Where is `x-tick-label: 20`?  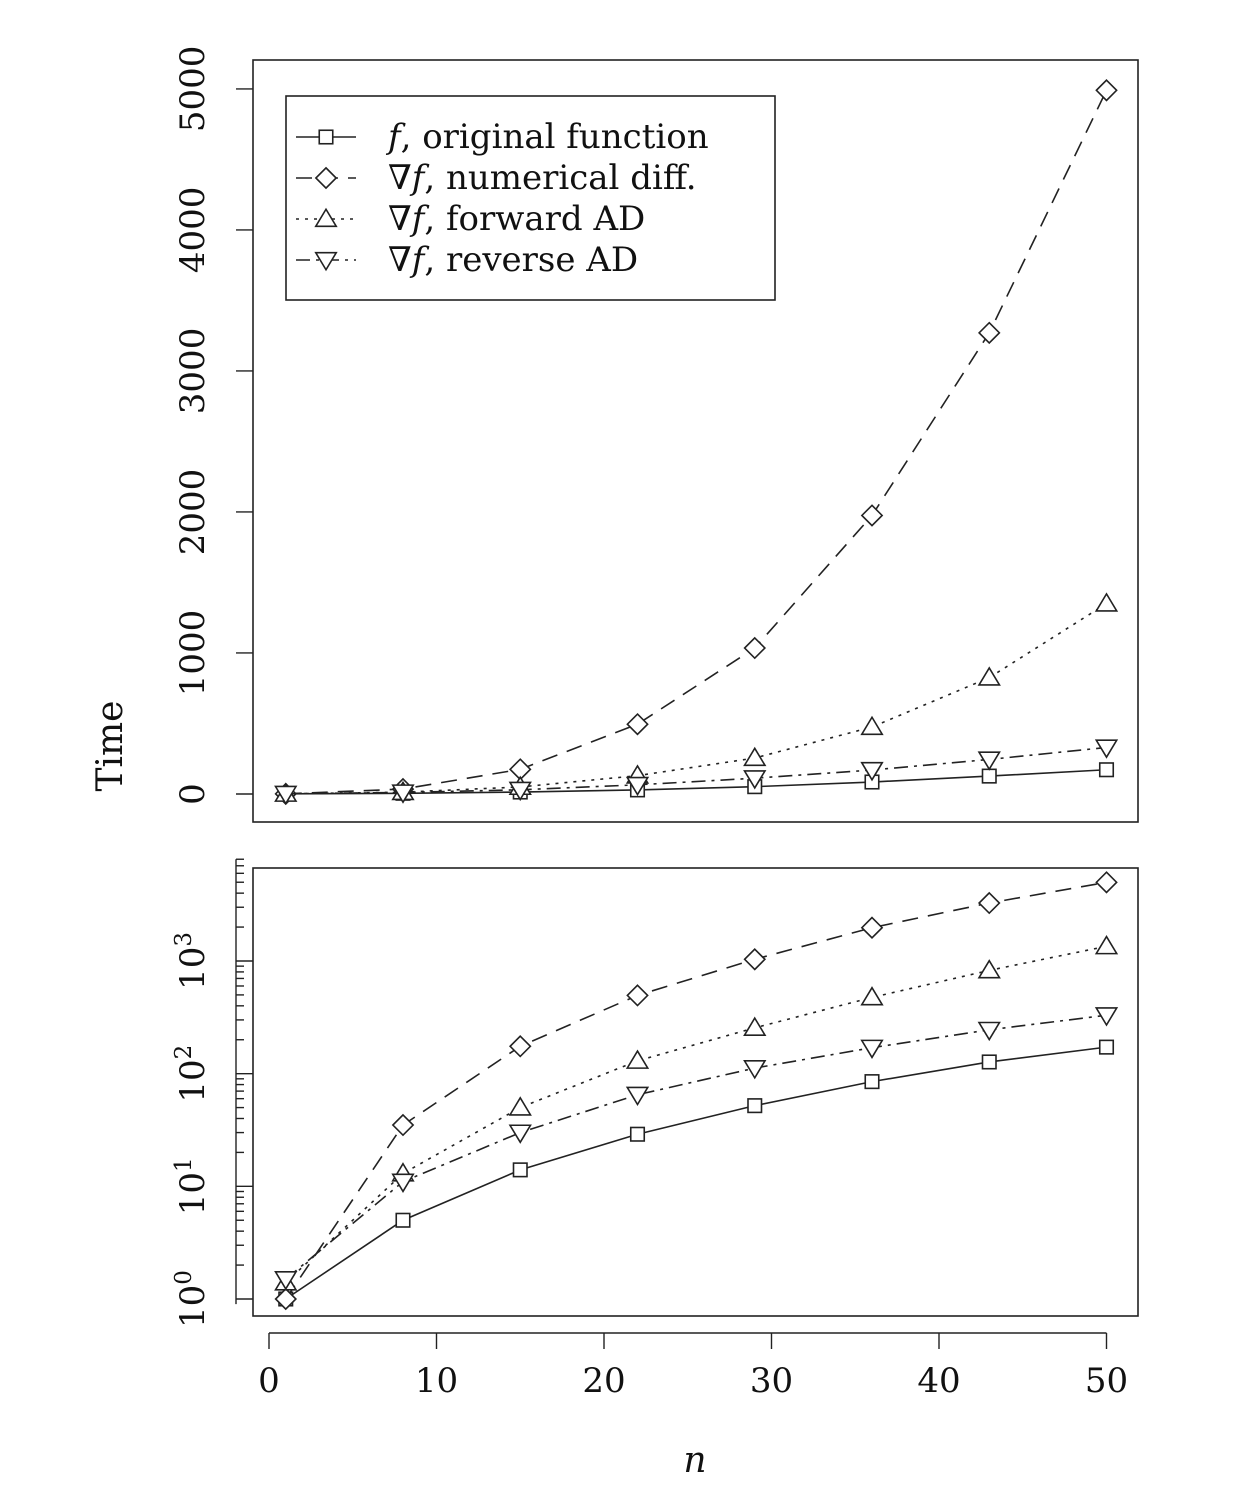 x-tick-label: 20 is located at coordinates (603, 1381).